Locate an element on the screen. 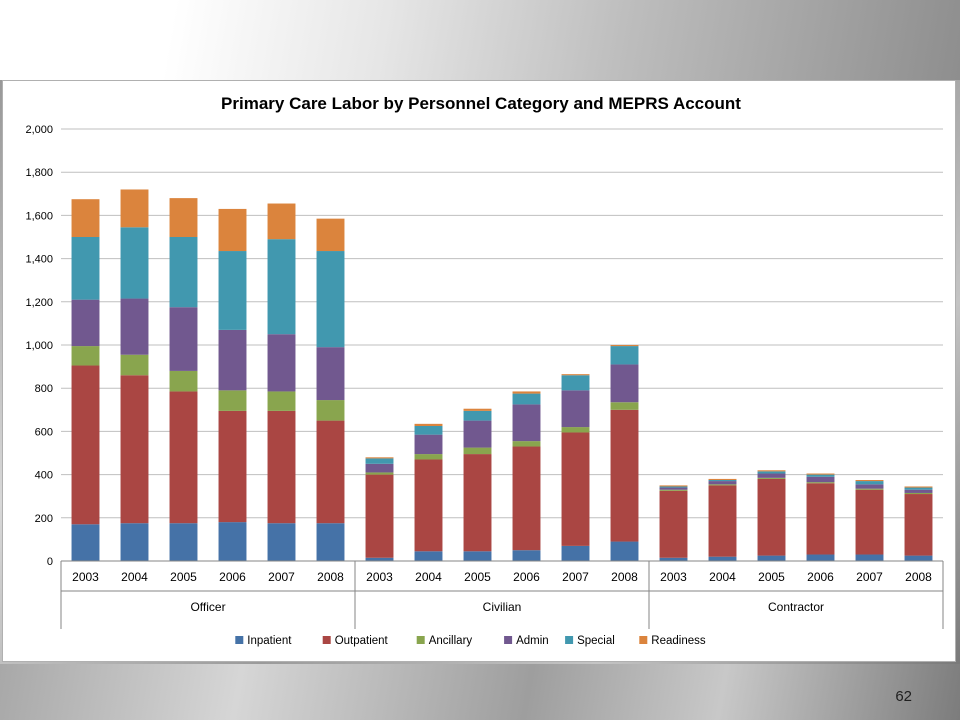  y-tick-label: 1,600 is located at coordinates (39, 216).